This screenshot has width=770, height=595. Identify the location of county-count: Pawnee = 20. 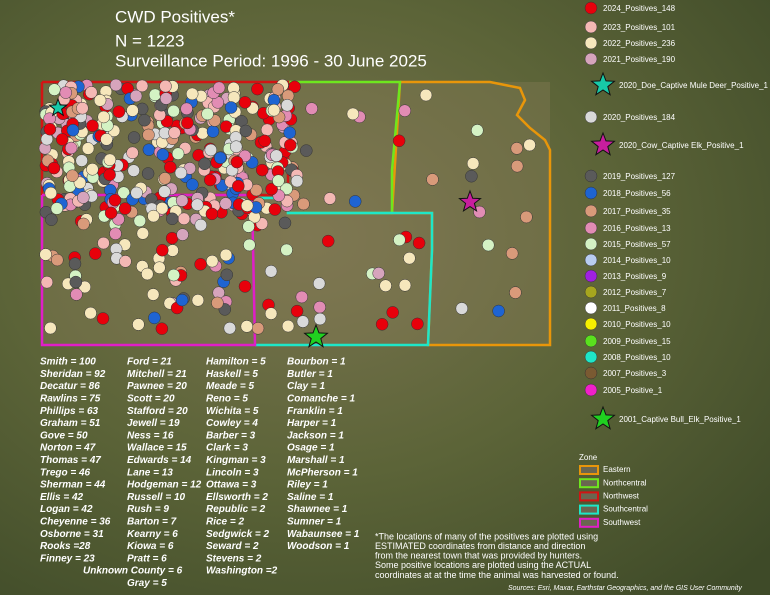
(157, 386).